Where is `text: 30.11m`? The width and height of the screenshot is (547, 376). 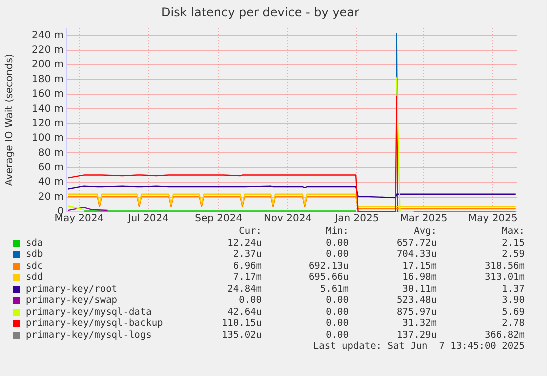 text: 30.11m is located at coordinates (419, 289).